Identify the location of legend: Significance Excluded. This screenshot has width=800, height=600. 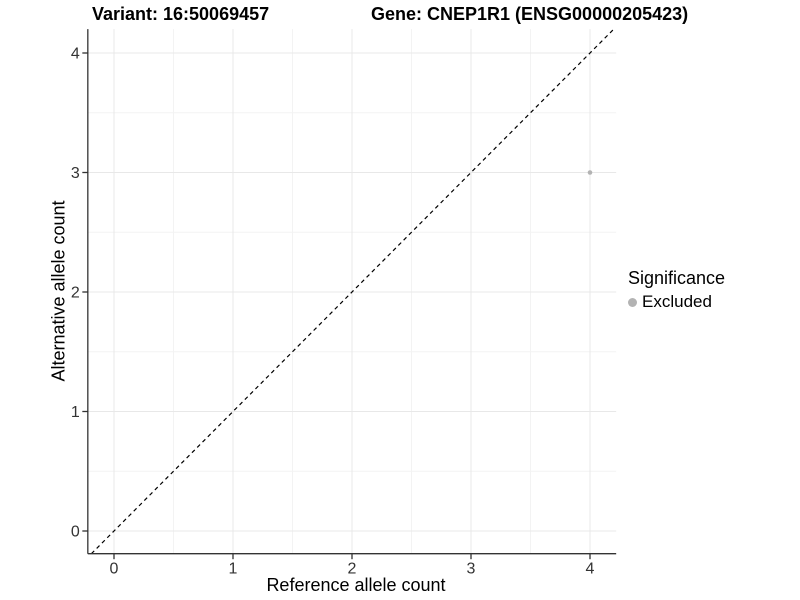
(676, 290).